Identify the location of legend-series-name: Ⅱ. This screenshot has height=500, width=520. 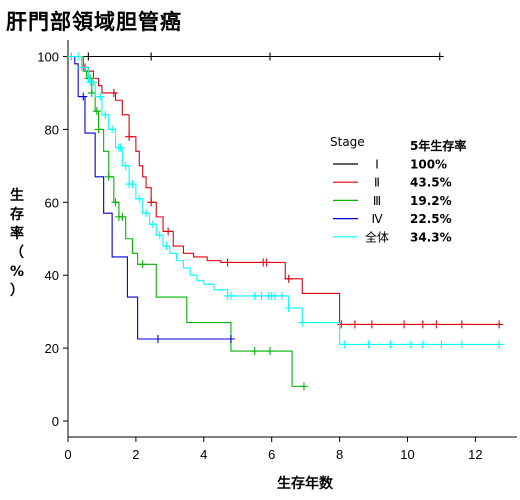
(377, 183).